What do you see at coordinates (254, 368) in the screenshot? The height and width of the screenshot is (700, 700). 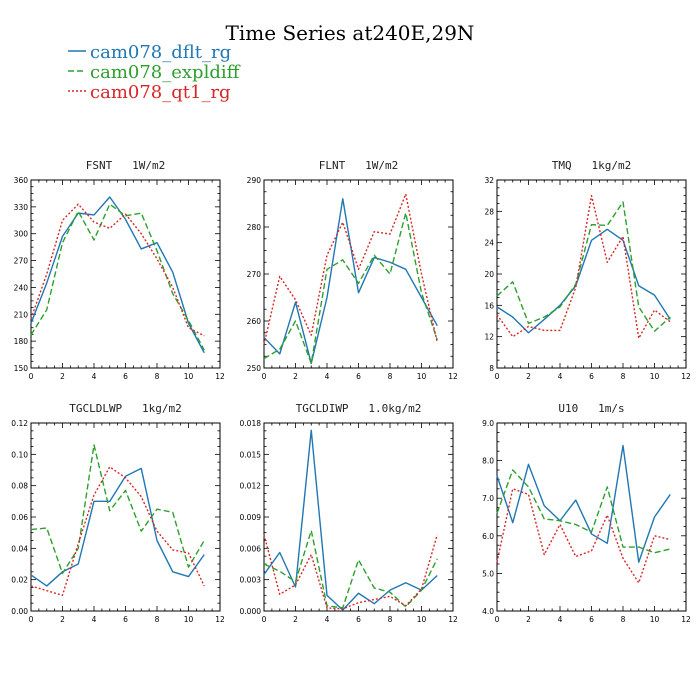 I see `y-tick-label: 250` at bounding box center [254, 368].